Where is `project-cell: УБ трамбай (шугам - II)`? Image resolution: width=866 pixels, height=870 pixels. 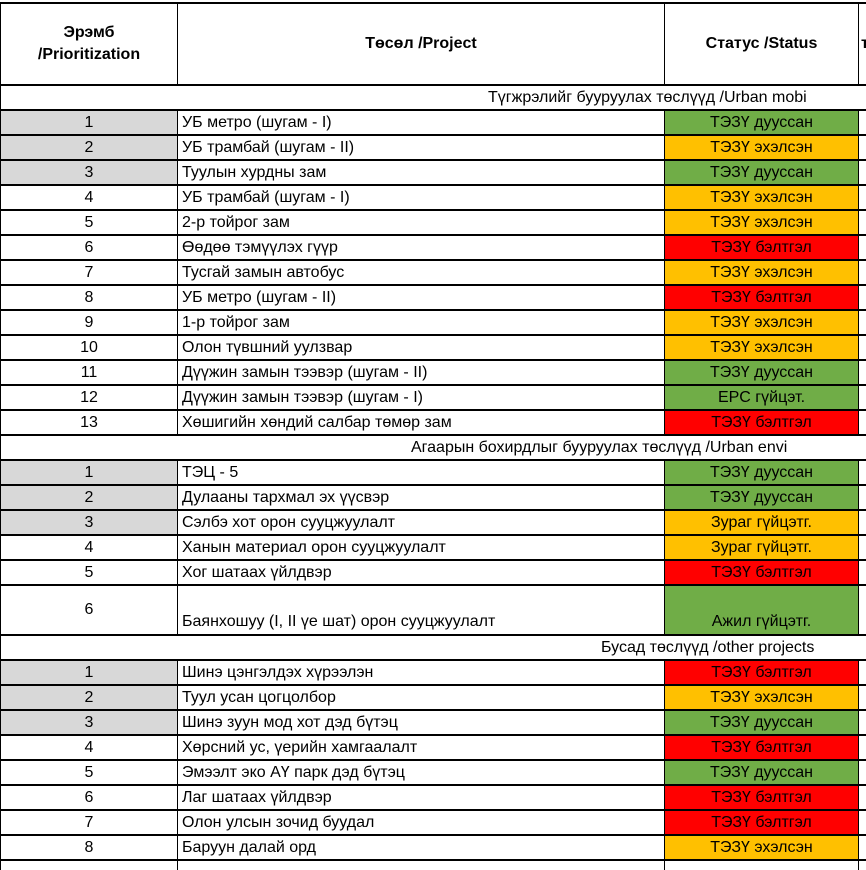
project-cell: УБ трамбай (шугам - II) is located at coordinates (421, 148).